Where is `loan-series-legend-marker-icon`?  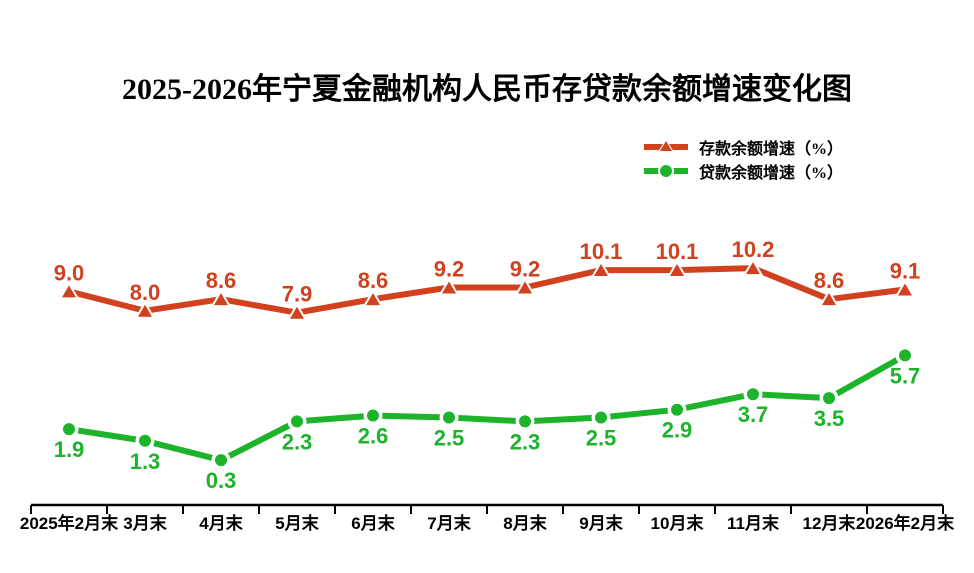
loan-series-legend-marker-icon is located at coordinates (666, 170).